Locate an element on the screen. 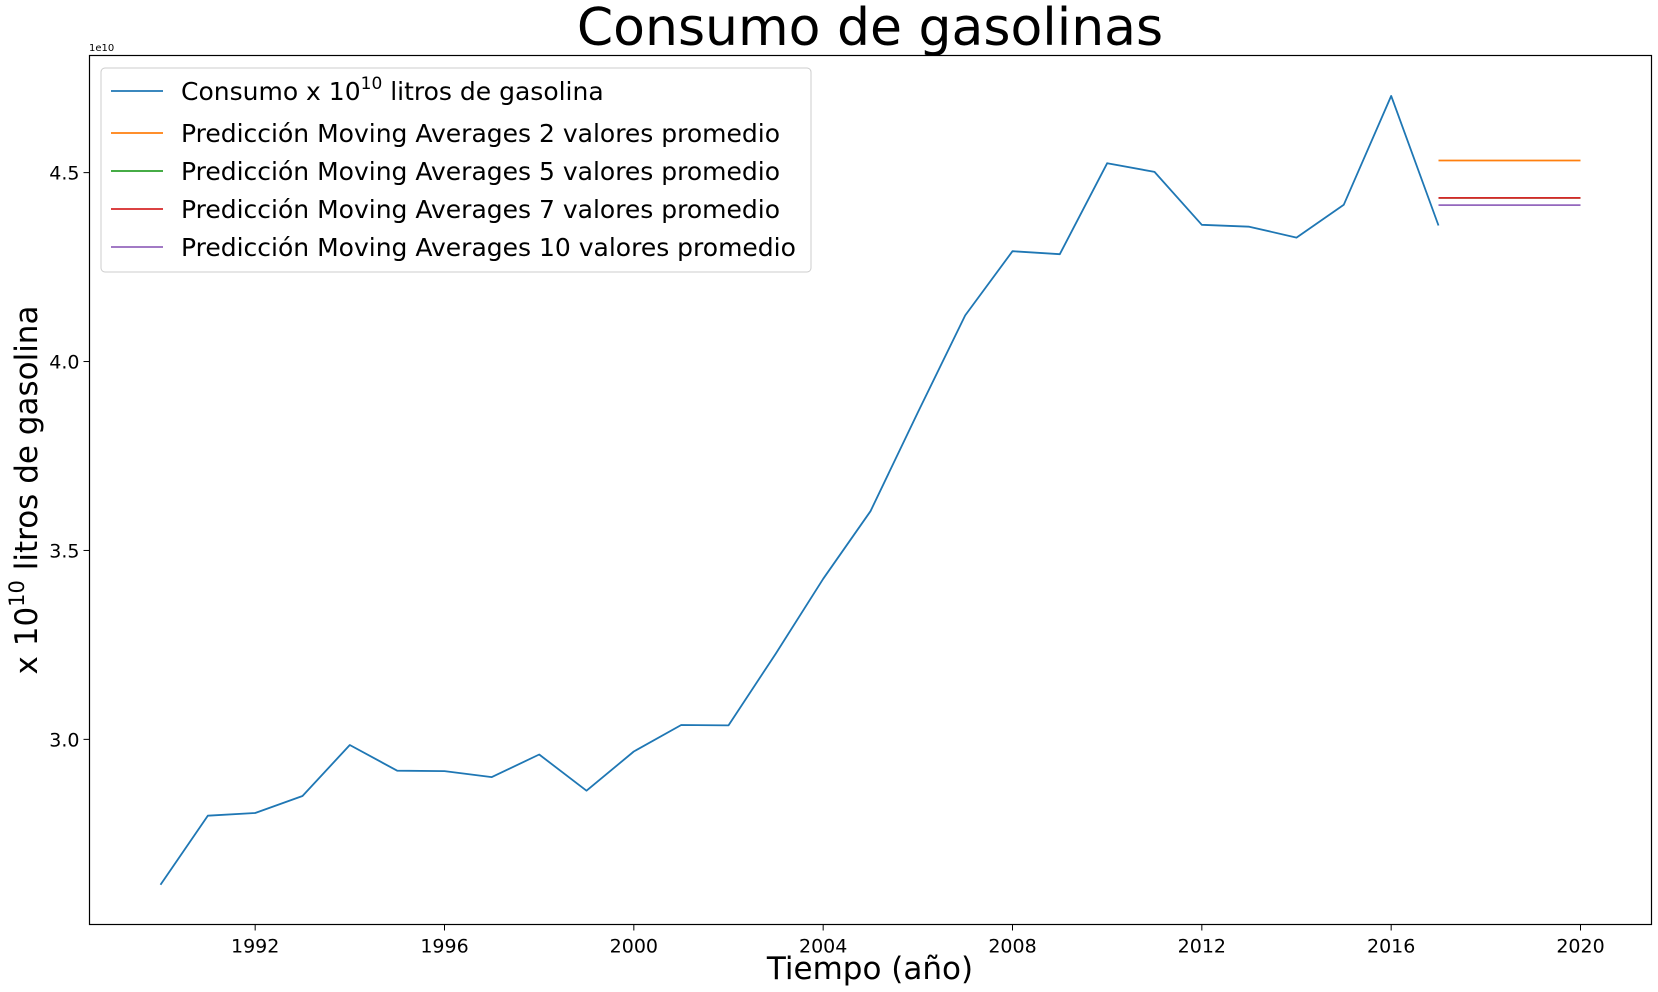 Image resolution: width=1658 pixels, height=992 pixels. y-axis: 3.0 3.5 4.0 4.5 is located at coordinates (69, 457).